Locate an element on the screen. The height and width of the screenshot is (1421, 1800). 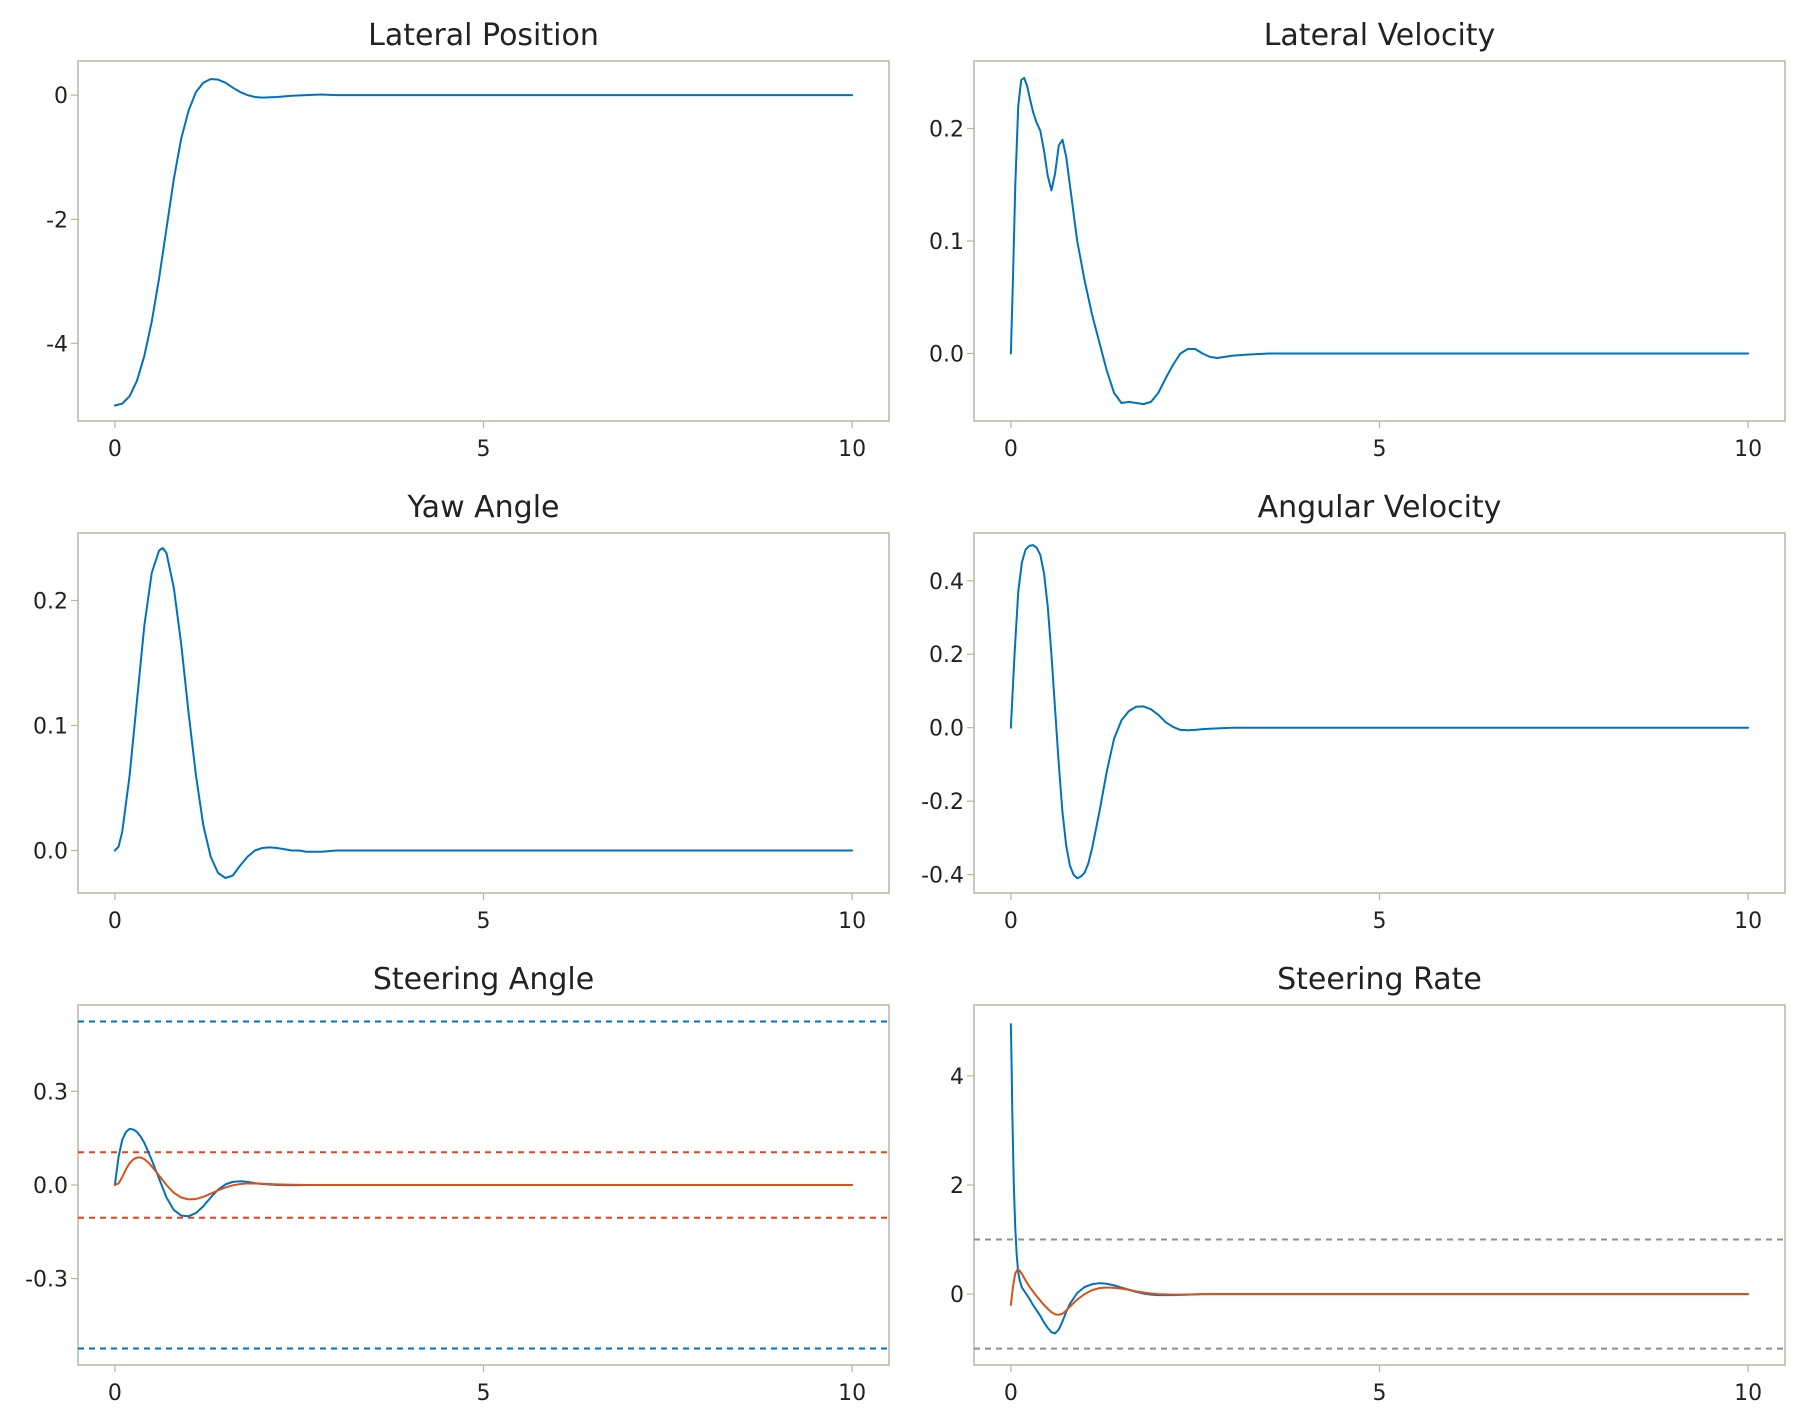
lateral-velocity-plot-frame is located at coordinates (1379, 241).